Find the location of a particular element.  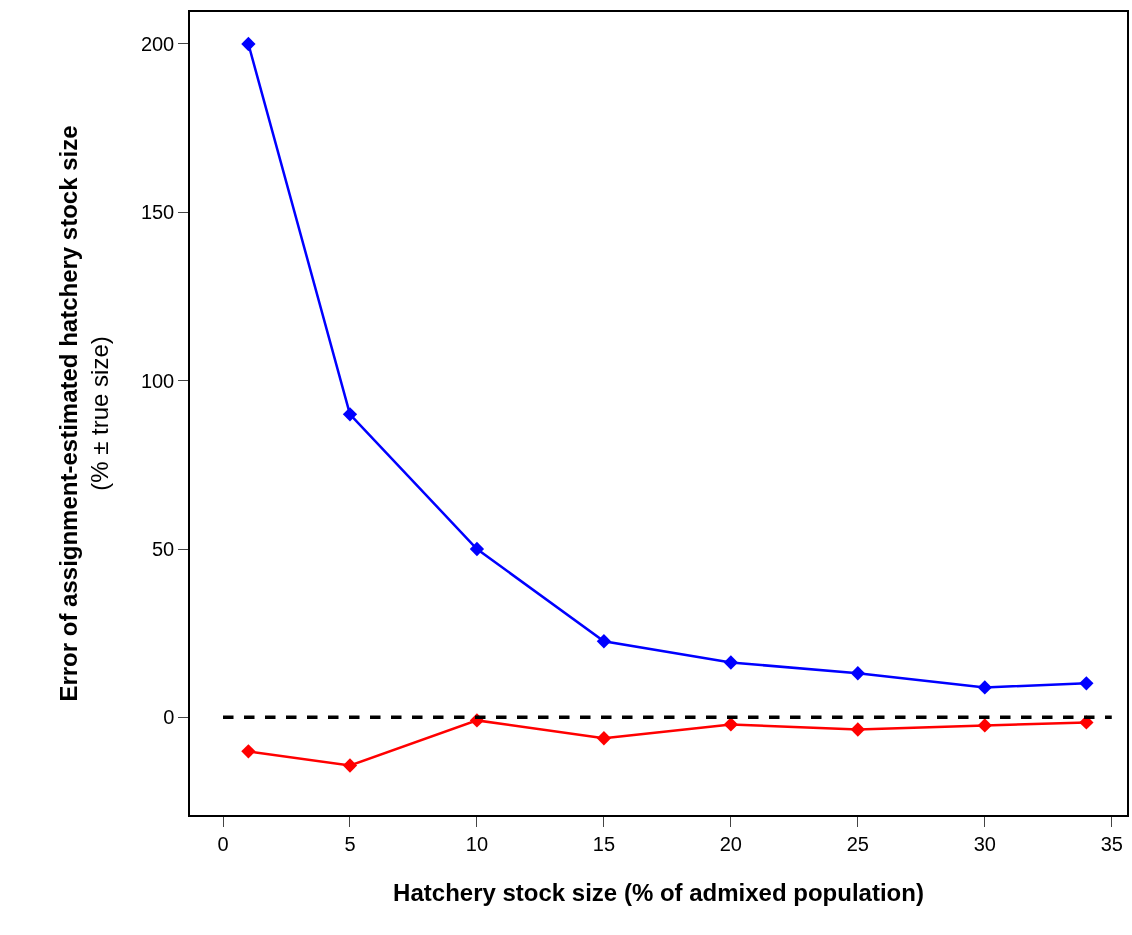

y-axis-title: Error of assignment-estimated hatchery stock size (% ± true size) is located at coordinates (84, 413).